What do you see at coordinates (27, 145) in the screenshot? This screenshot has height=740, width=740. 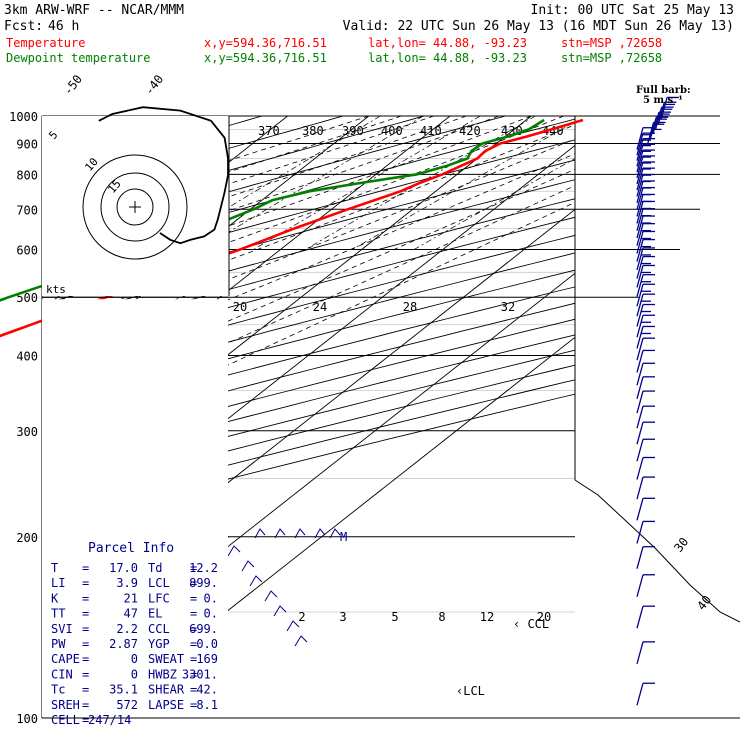 I see `pressure-tick-label: 900` at bounding box center [27, 145].